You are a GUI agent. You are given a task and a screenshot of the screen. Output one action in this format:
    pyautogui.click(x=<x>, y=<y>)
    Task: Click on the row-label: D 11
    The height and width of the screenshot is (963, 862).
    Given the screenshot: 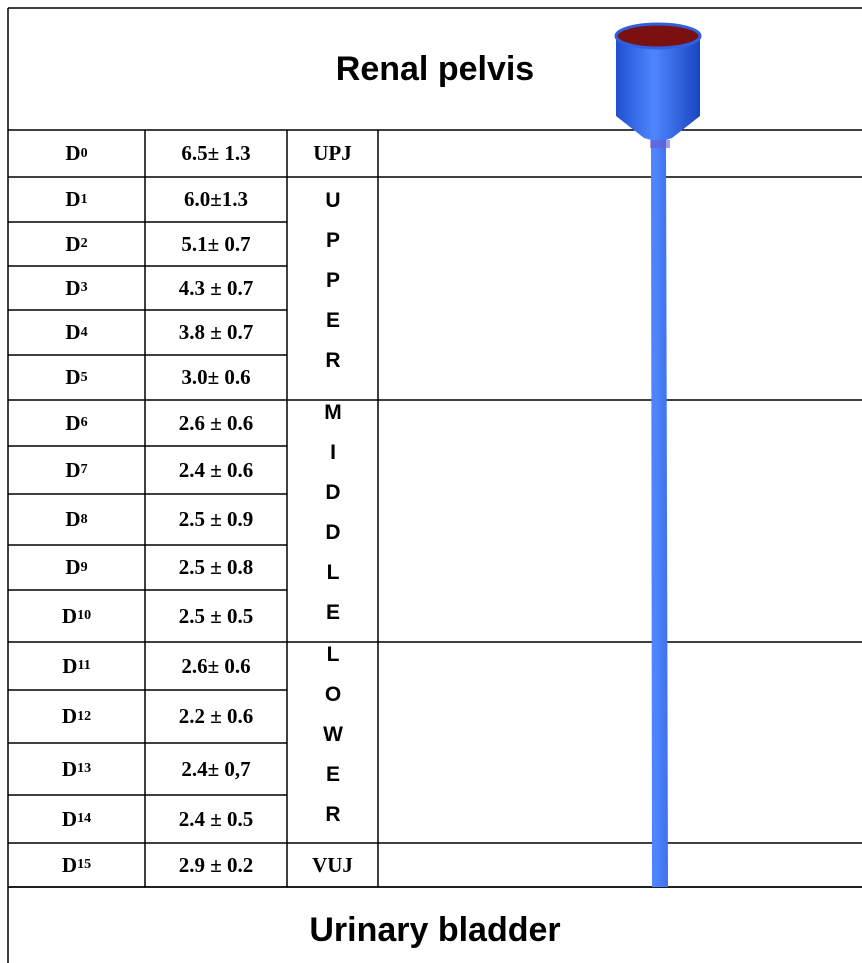 What is the action you would take?
    pyautogui.click(x=76, y=666)
    